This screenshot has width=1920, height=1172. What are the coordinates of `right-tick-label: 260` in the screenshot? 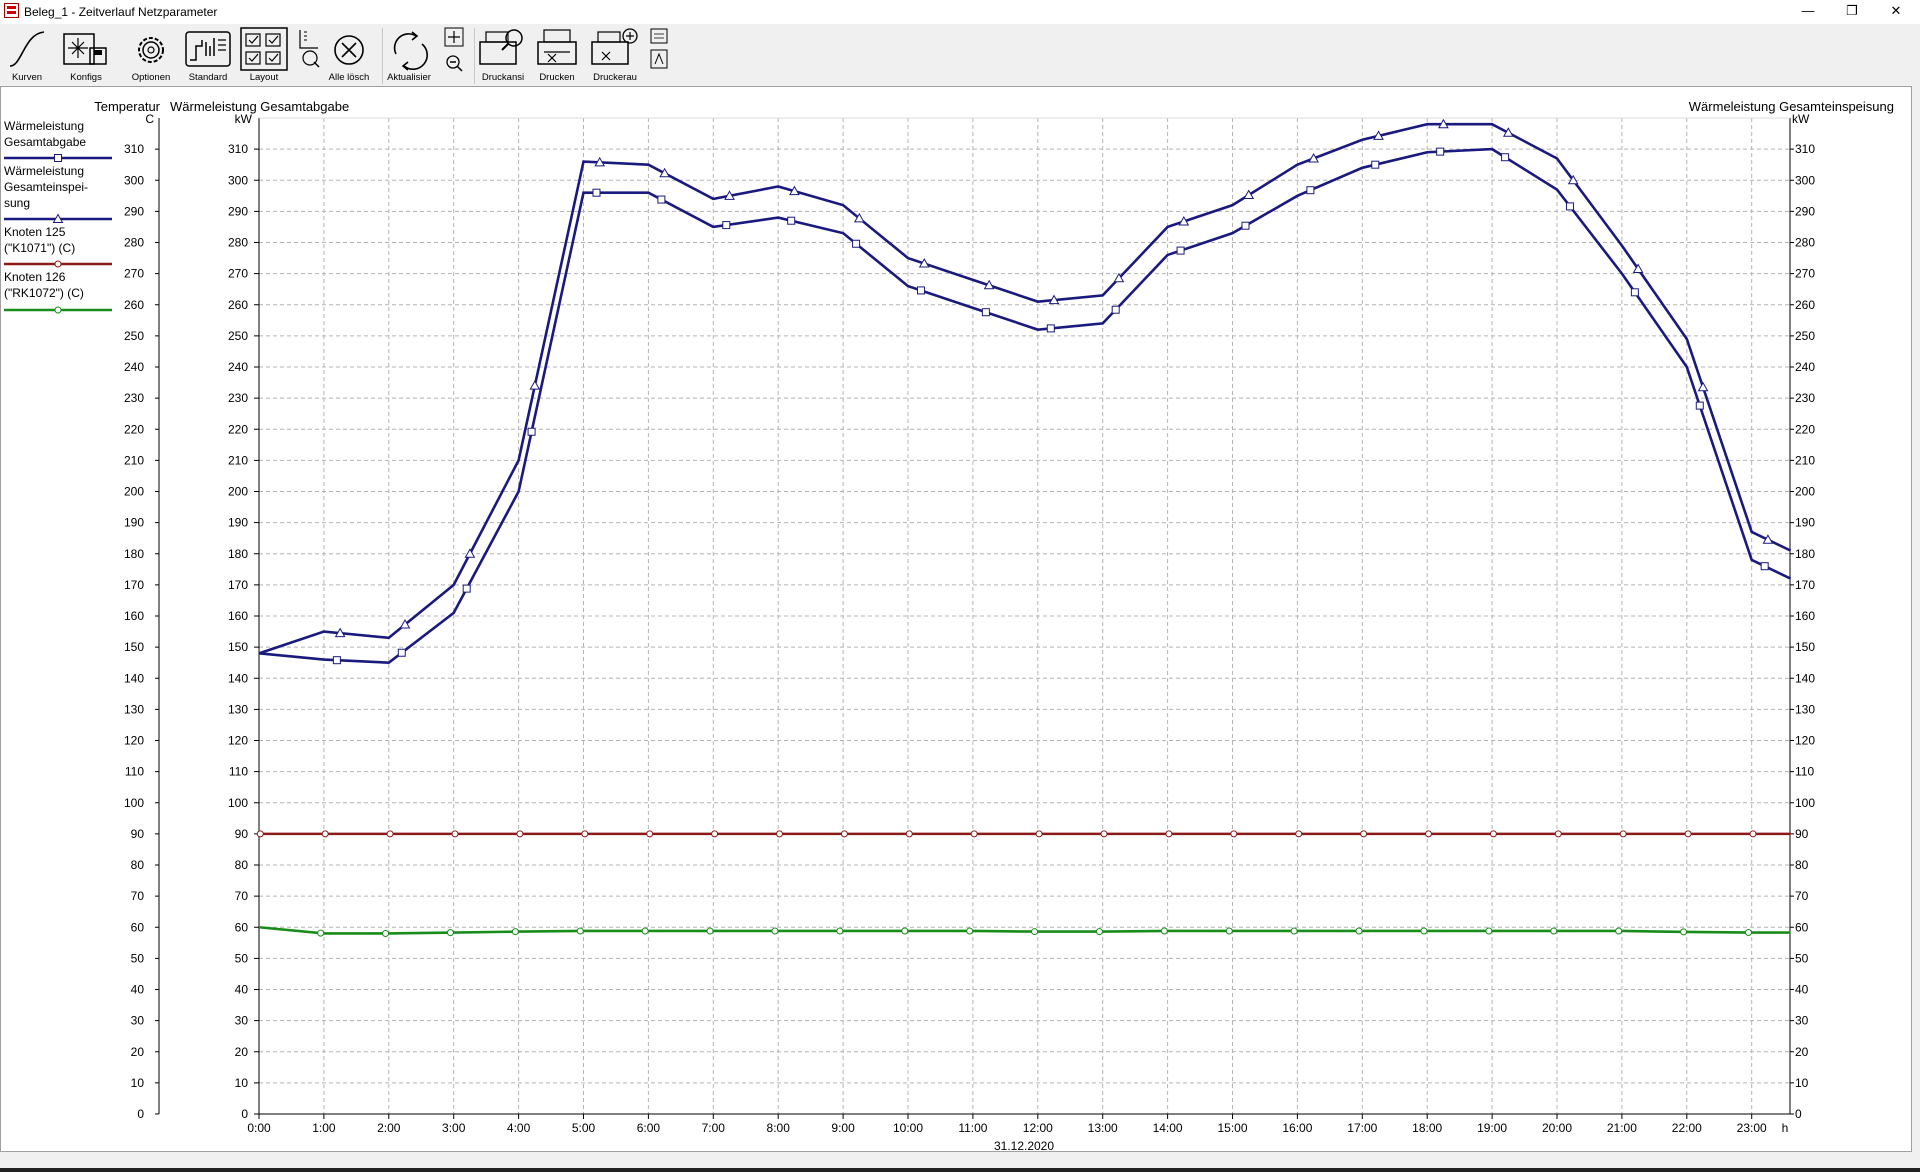 It's located at (1805, 305).